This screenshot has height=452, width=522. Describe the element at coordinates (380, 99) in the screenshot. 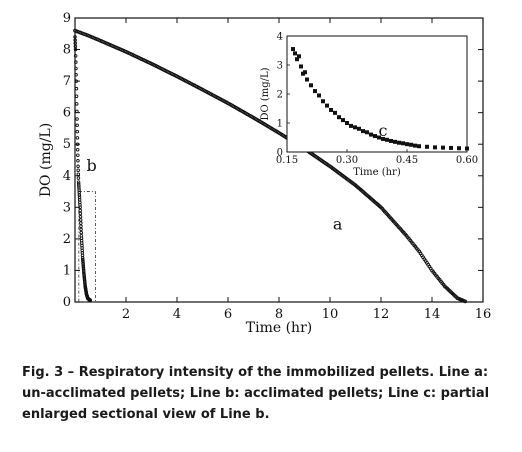

I see `series-c` at that location.